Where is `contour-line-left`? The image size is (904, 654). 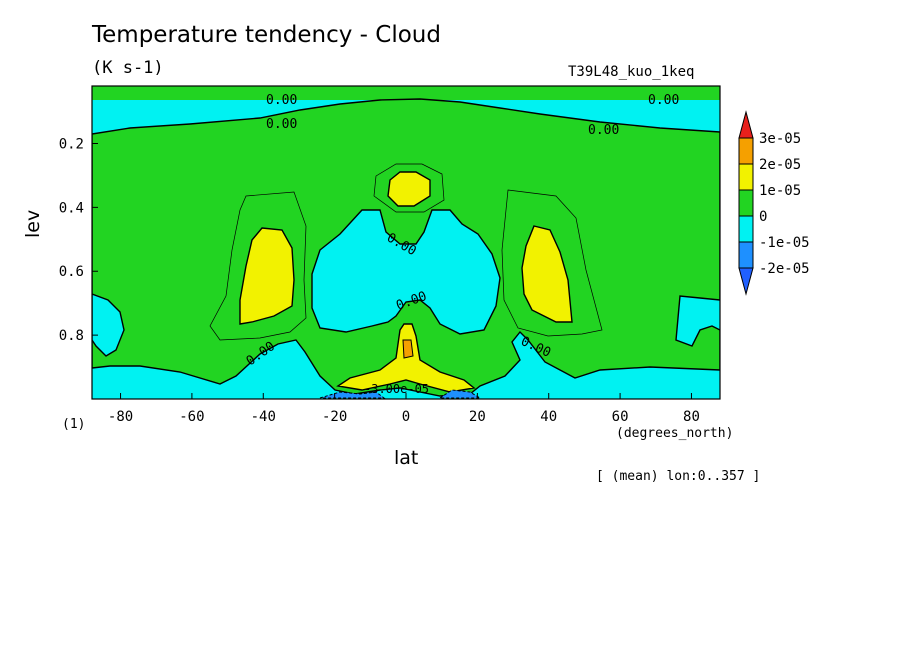 contour-line-left is located at coordinates (258, 266).